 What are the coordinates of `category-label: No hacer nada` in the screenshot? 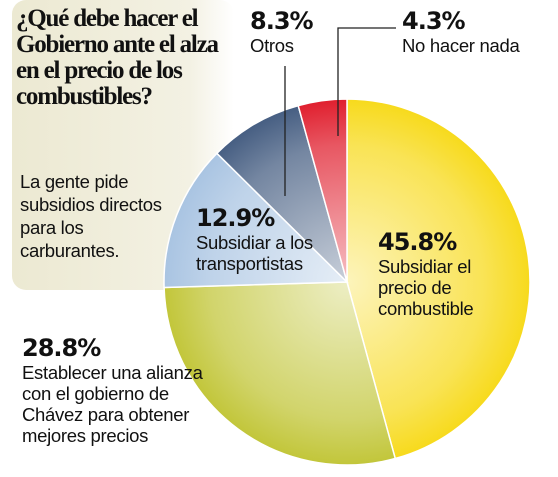 It's located at (461, 45).